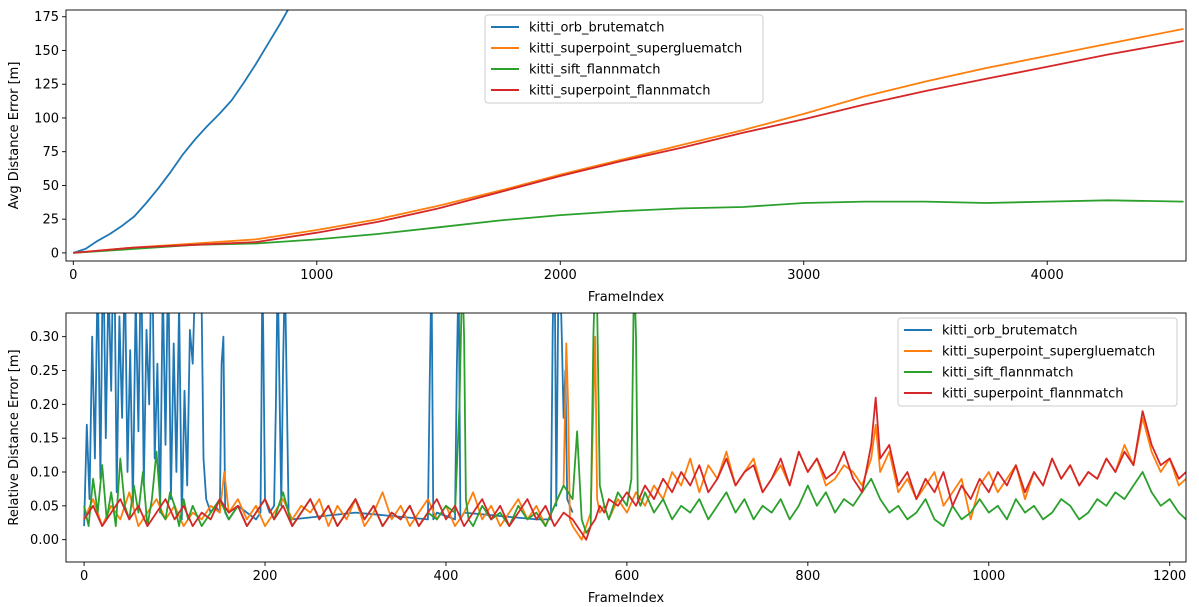 This screenshot has height=607, width=1199. Describe the element at coordinates (560, 275) in the screenshot. I see `x-tick-label: 2000` at that location.